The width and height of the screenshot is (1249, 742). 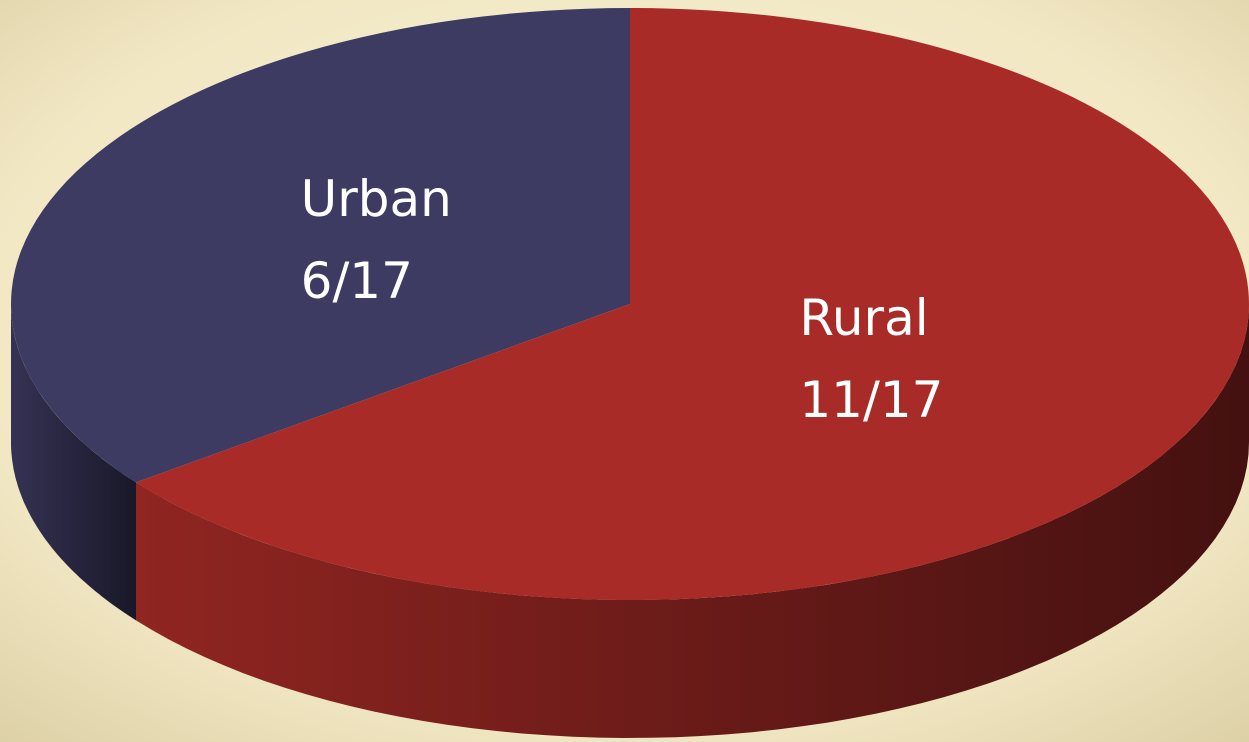 I want to click on slice-value-label: 6/17, so click(x=357, y=281).